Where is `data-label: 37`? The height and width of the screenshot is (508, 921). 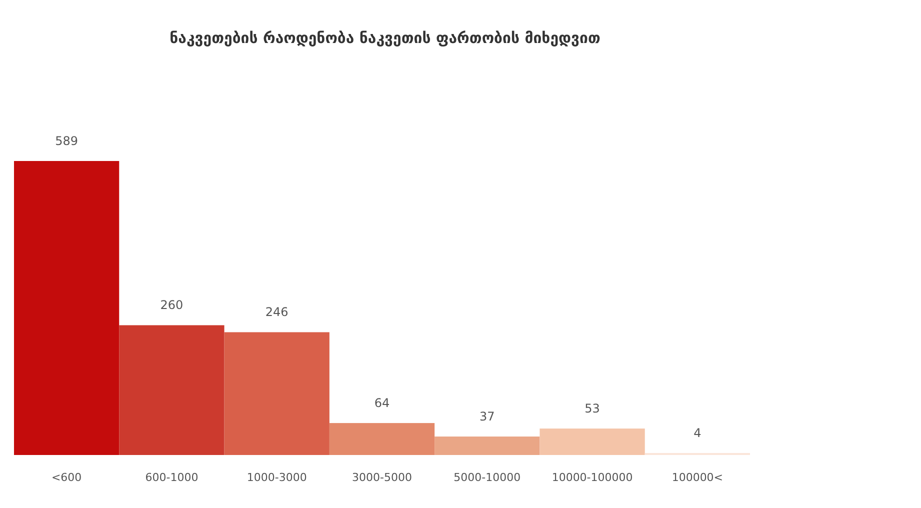
data-label: 37 is located at coordinates (487, 417).